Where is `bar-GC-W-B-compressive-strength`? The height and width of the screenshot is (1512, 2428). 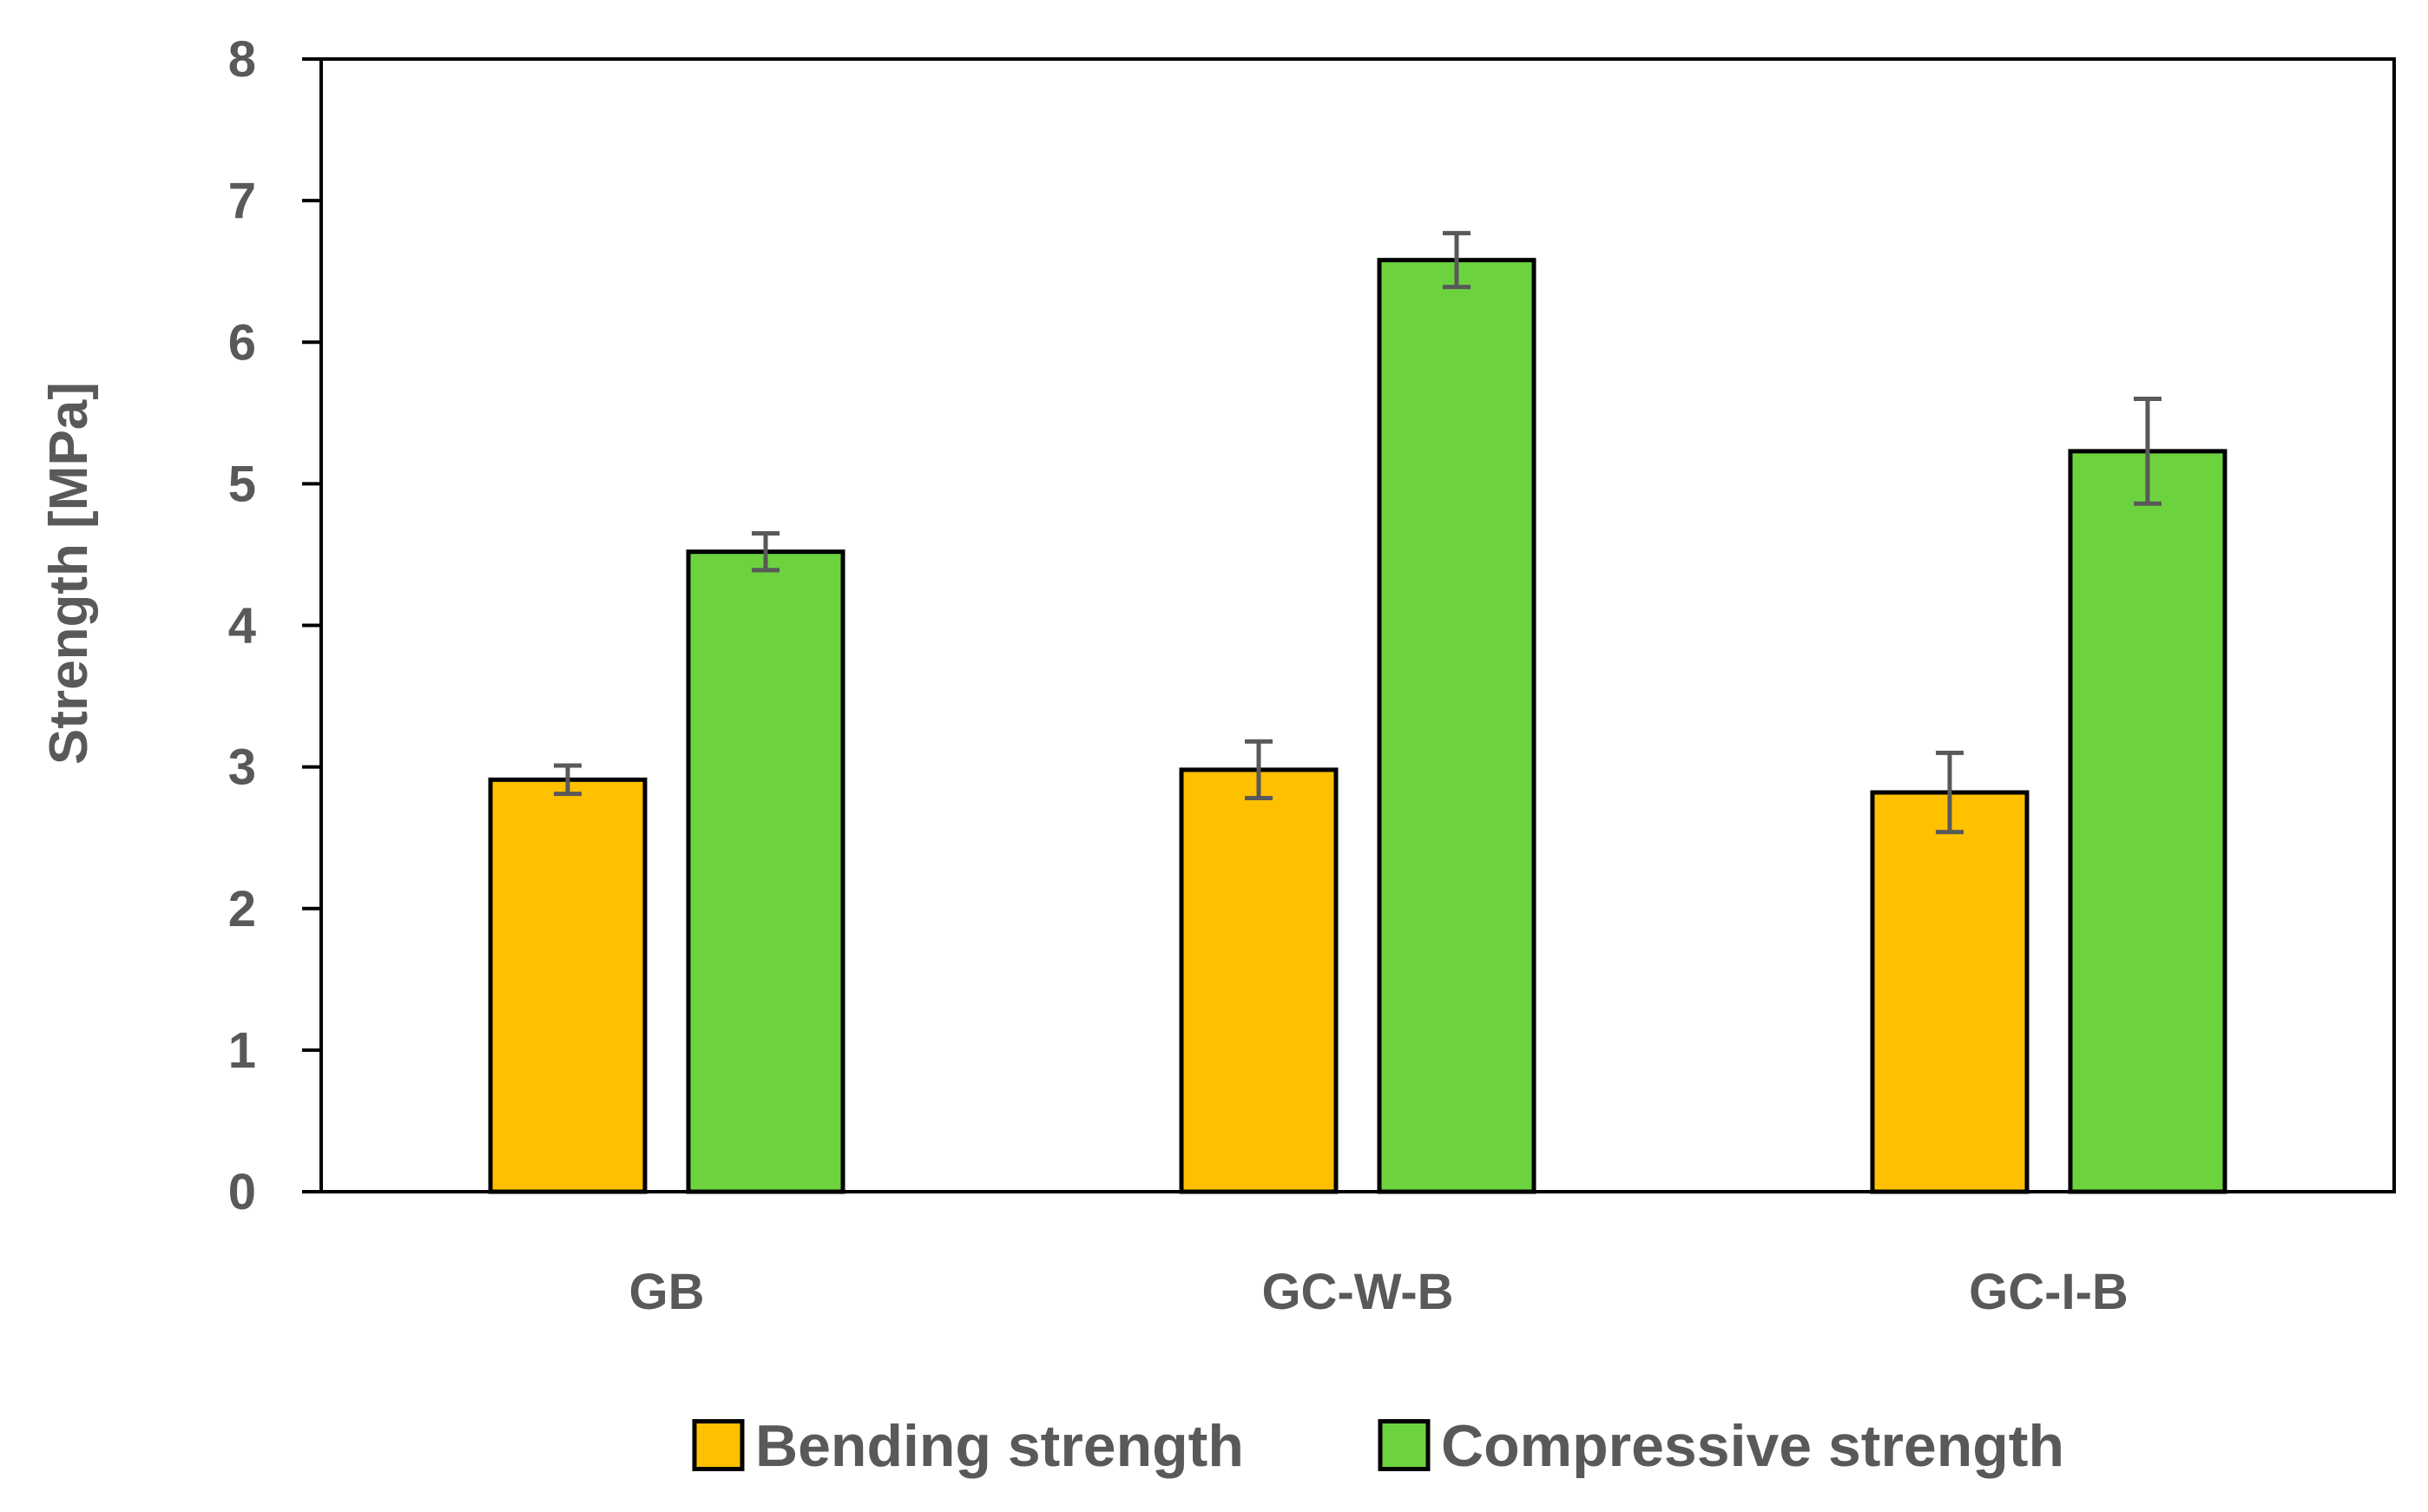 bar-GC-W-B-compressive-strength is located at coordinates (1456, 726).